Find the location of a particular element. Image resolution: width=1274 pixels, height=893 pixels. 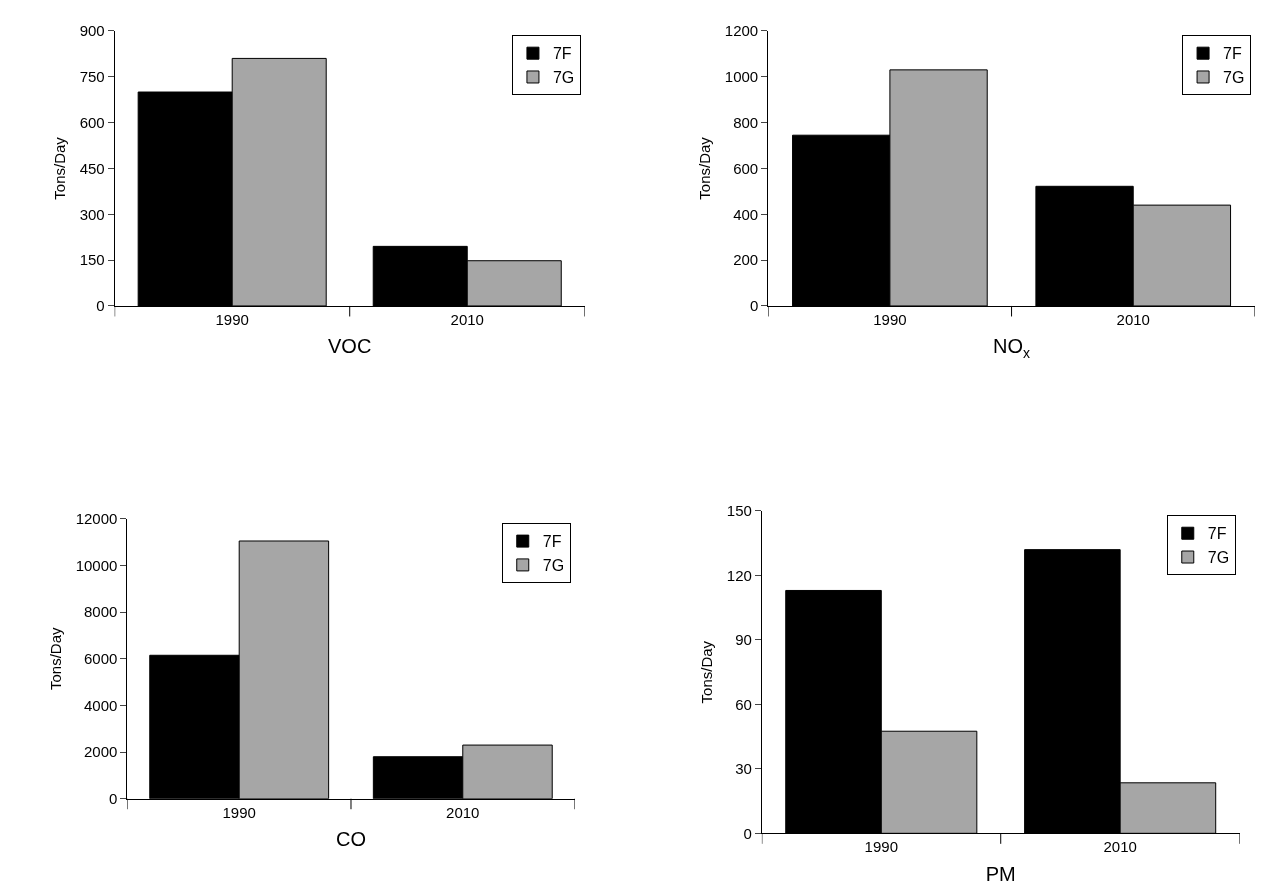

y-tick-label: 800 is located at coordinates (746, 122).